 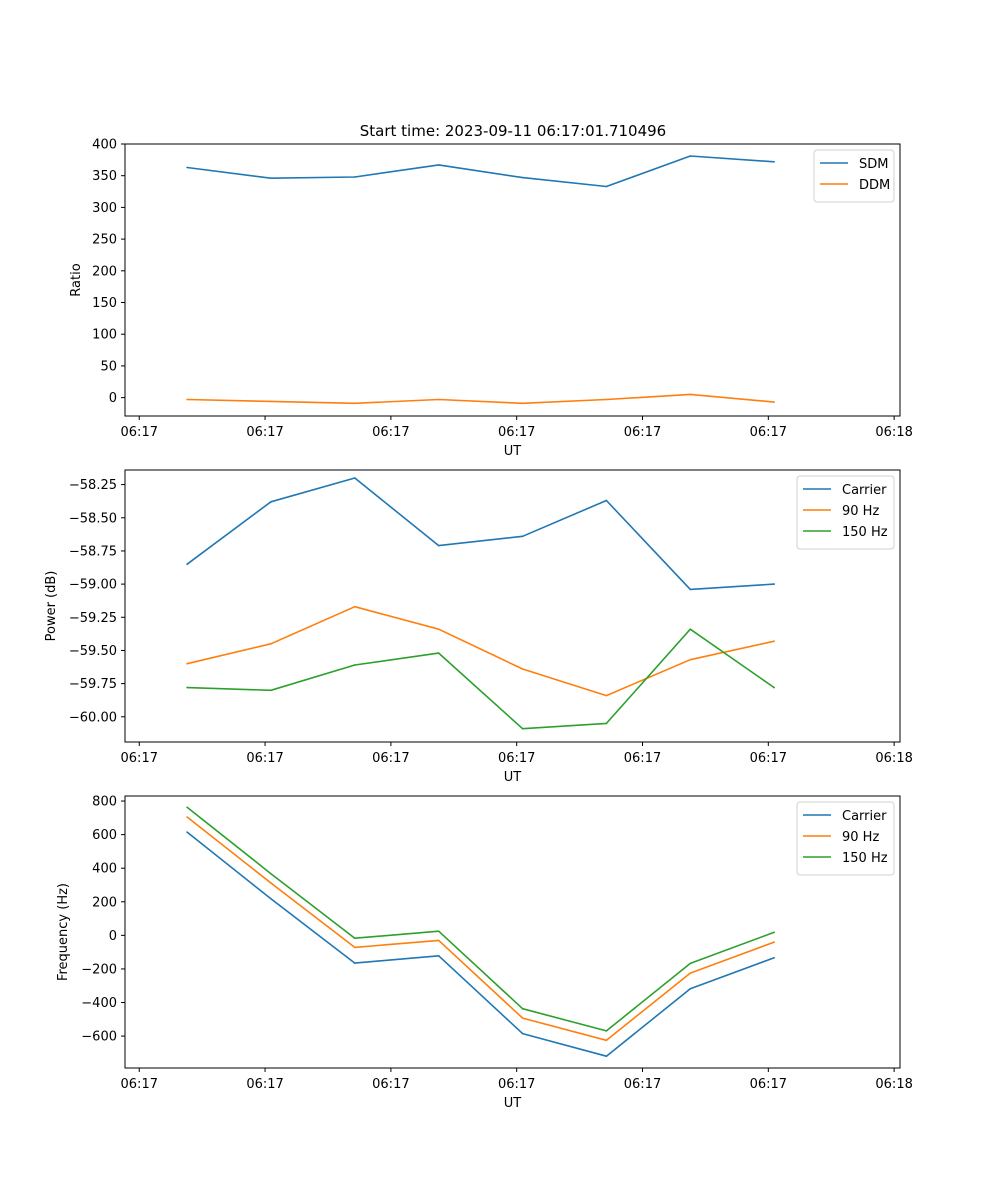 I want to click on ratio-y-tick-label: 200, so click(x=104, y=271).